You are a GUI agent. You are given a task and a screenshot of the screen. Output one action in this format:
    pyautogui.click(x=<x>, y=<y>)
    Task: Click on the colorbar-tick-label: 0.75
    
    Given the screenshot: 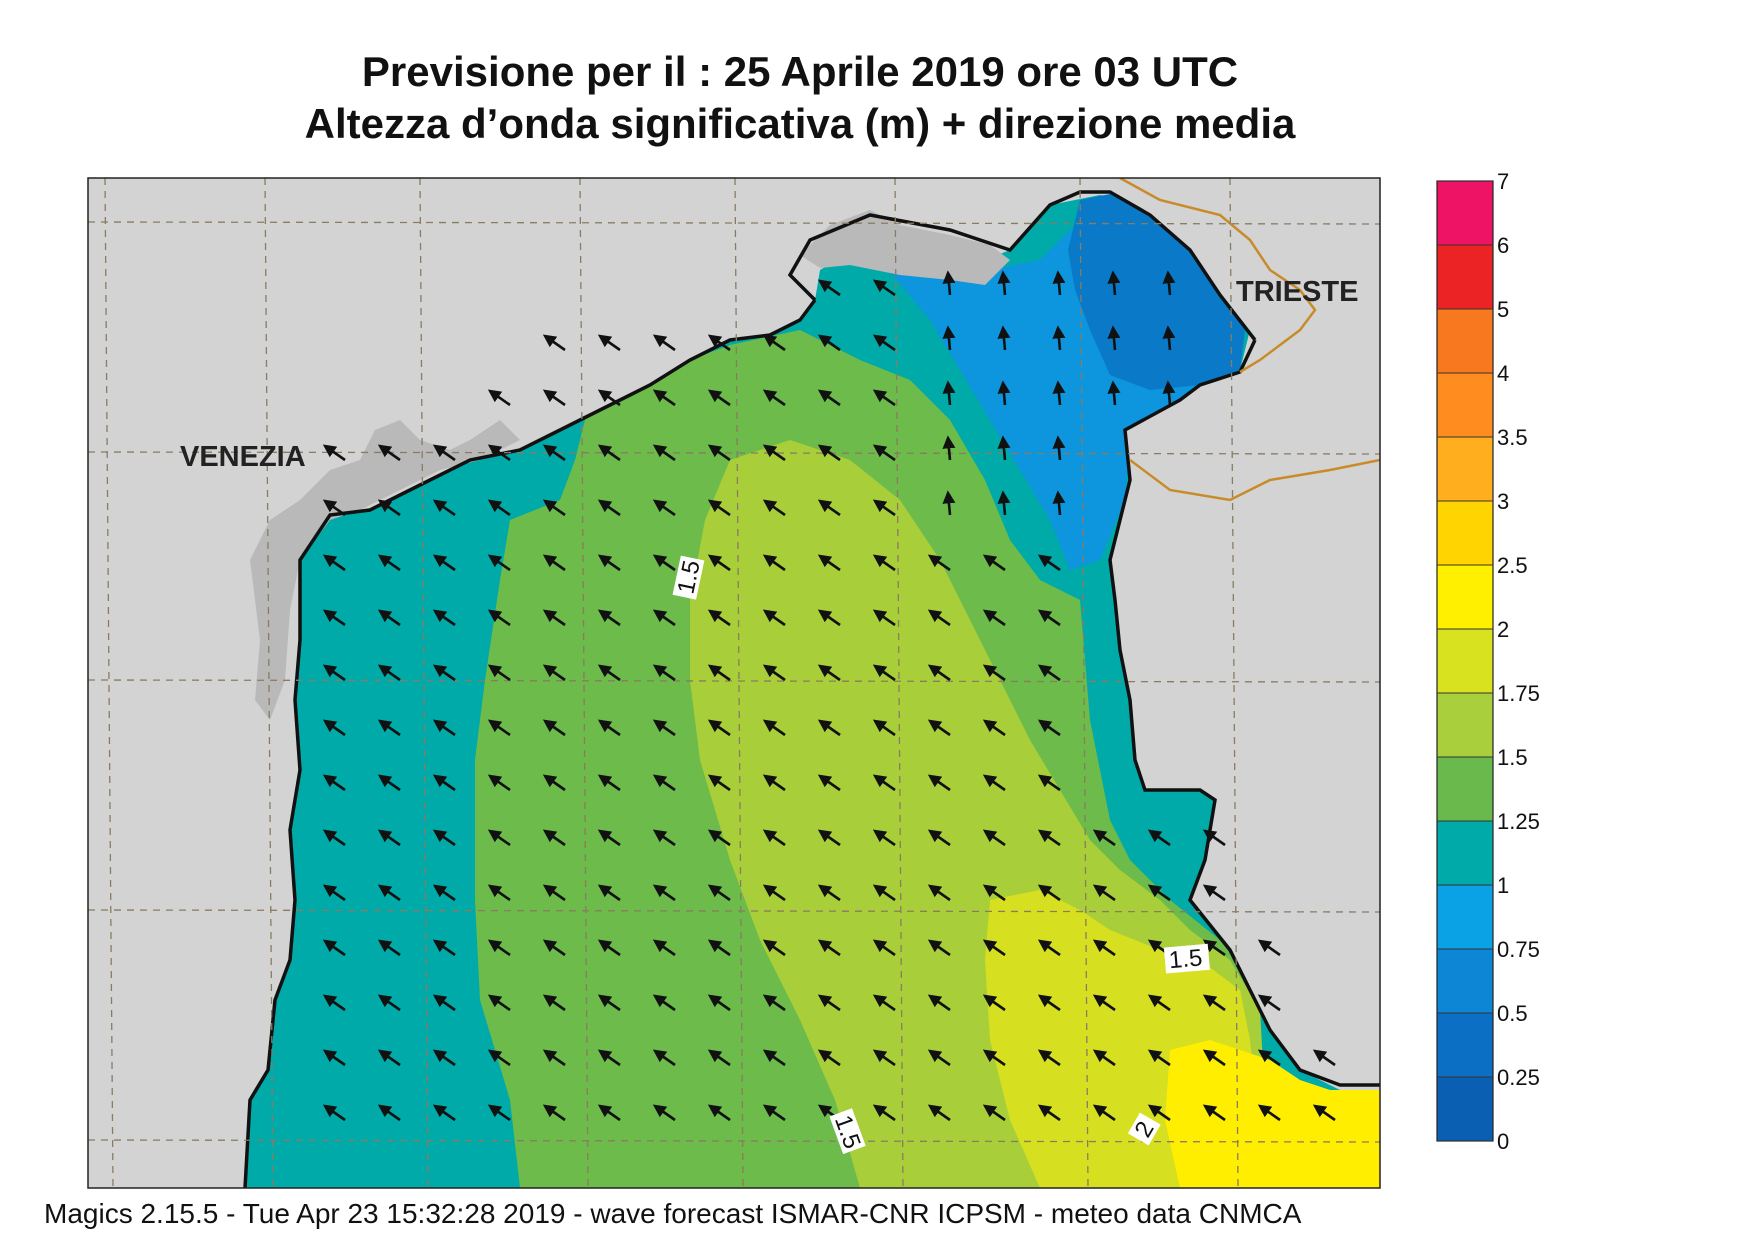 What is the action you would take?
    pyautogui.click(x=1518, y=949)
    